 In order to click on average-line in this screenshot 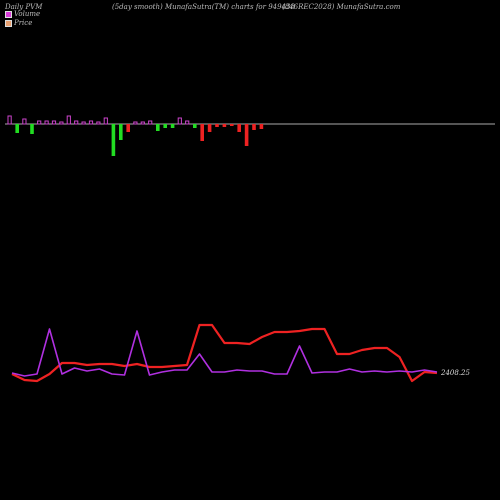, I will do `click(224, 352)`.